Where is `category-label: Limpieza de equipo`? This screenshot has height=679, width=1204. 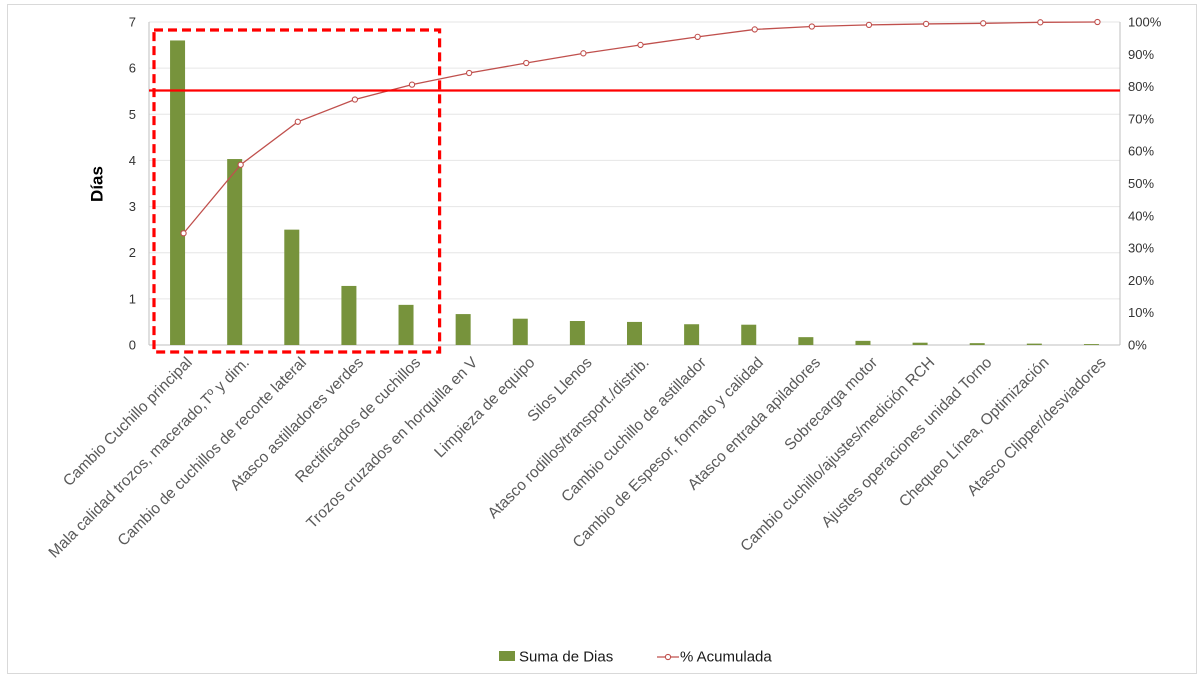
category-label: Limpieza de equipo is located at coordinates (484, 407).